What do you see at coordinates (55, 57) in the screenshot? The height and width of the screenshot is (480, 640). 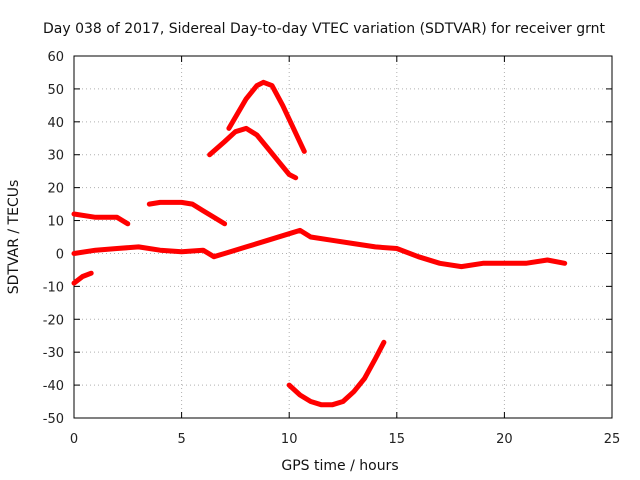 I see `y-tick-label: 60` at bounding box center [55, 57].